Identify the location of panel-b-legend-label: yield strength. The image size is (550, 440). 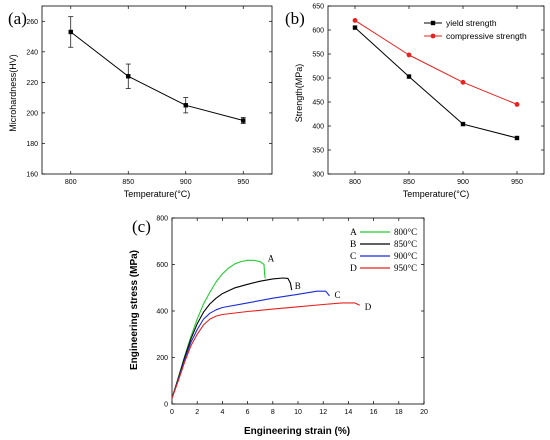
(471, 23).